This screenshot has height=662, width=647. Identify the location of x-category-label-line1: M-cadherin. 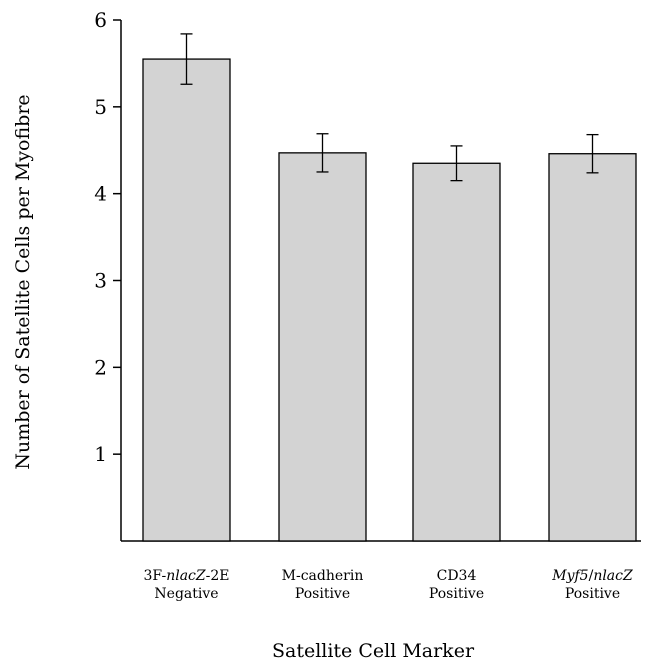
(323, 576).